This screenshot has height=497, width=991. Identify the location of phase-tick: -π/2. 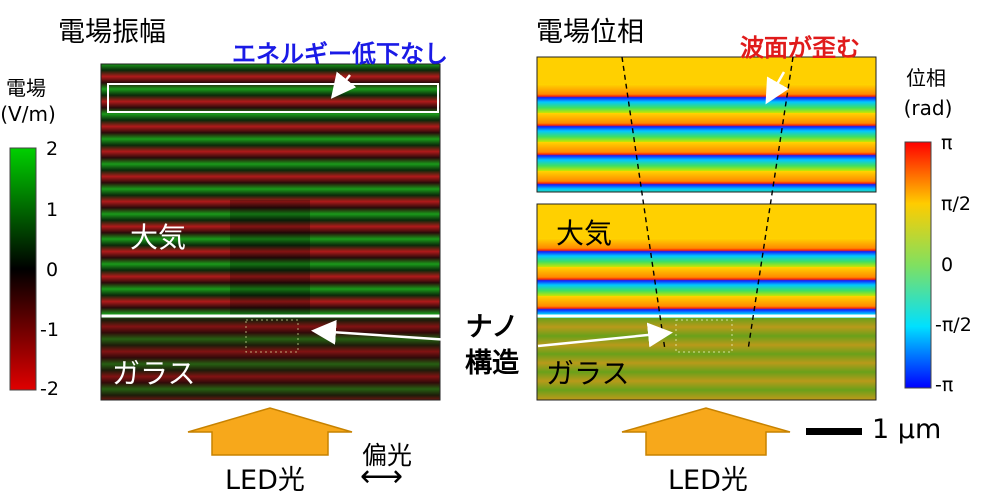
(953, 325).